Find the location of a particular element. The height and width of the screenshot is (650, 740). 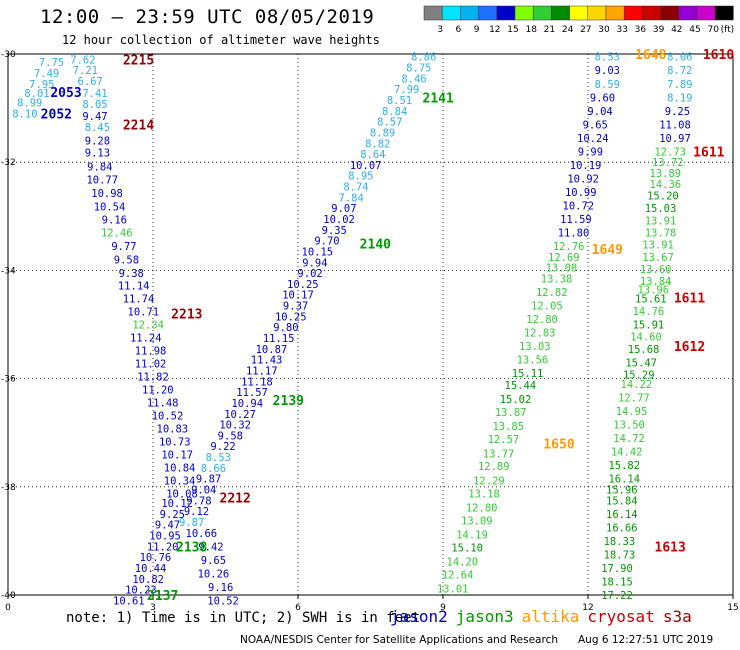

wave-height-value: 8.99 is located at coordinates (29, 104).